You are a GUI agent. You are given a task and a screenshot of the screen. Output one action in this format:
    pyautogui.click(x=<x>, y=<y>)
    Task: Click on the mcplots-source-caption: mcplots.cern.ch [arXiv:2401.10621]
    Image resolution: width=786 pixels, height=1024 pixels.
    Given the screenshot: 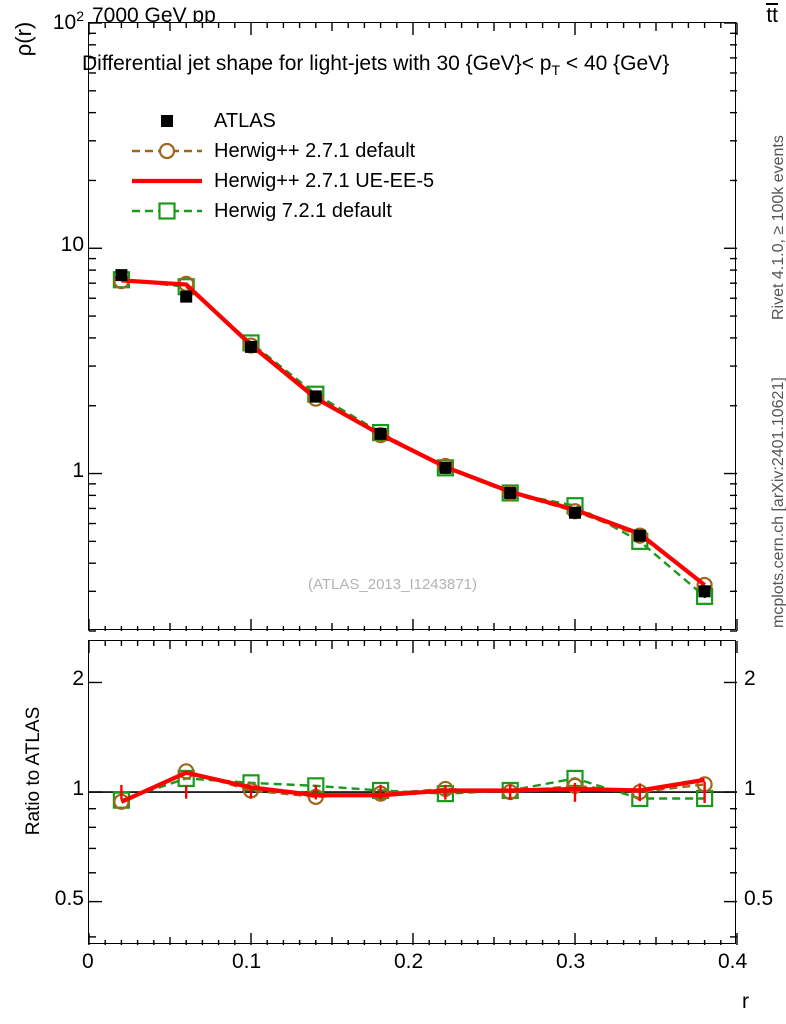 What is the action you would take?
    pyautogui.click(x=778, y=502)
    